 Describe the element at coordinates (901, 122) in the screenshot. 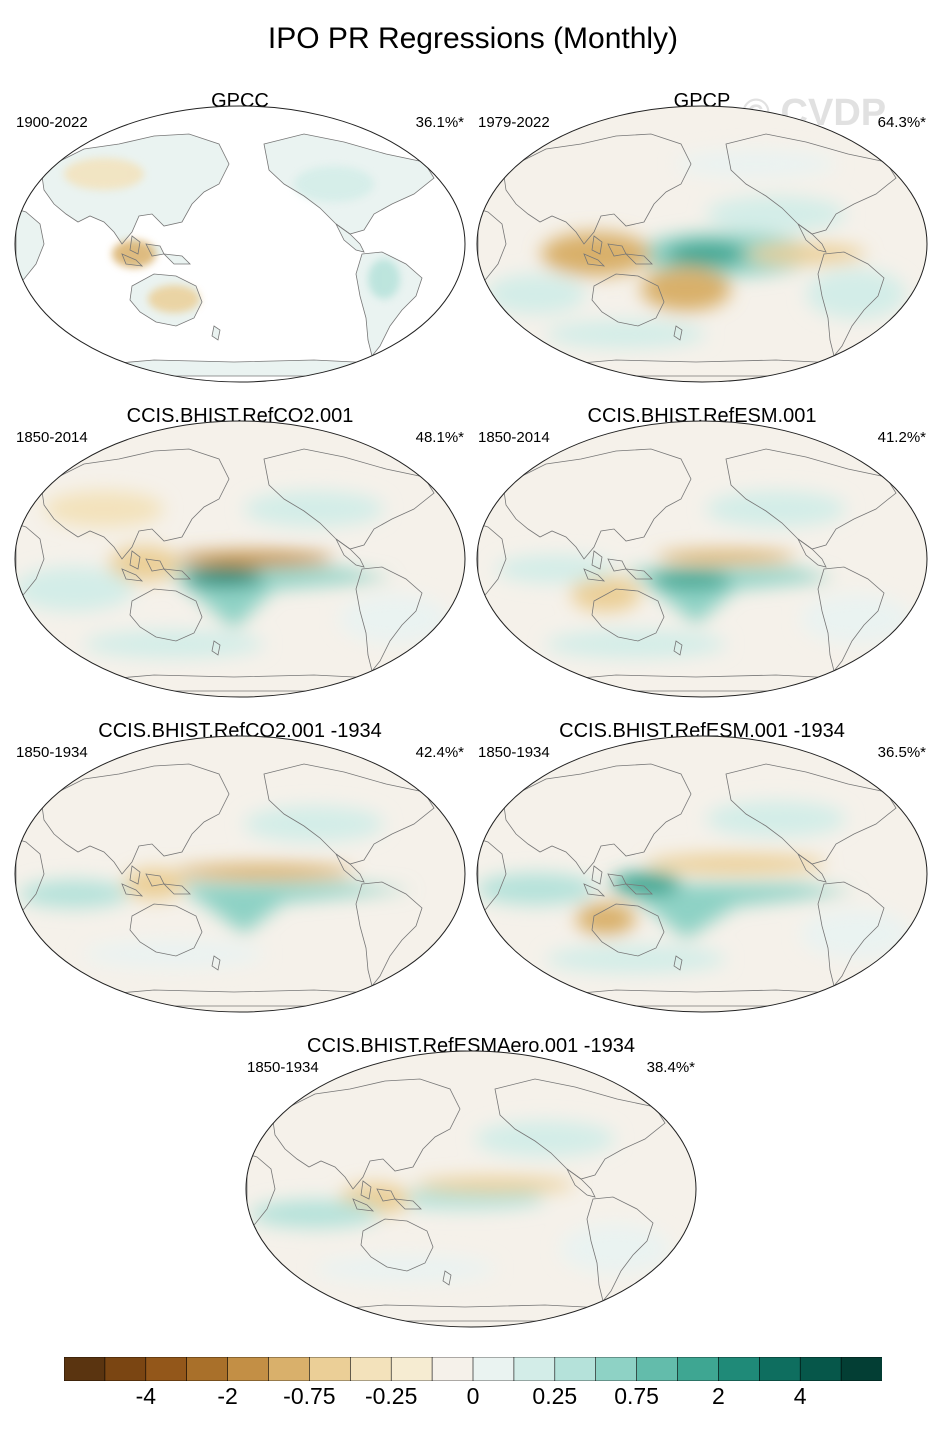

I see `panel-variance: 64.3%*` at that location.